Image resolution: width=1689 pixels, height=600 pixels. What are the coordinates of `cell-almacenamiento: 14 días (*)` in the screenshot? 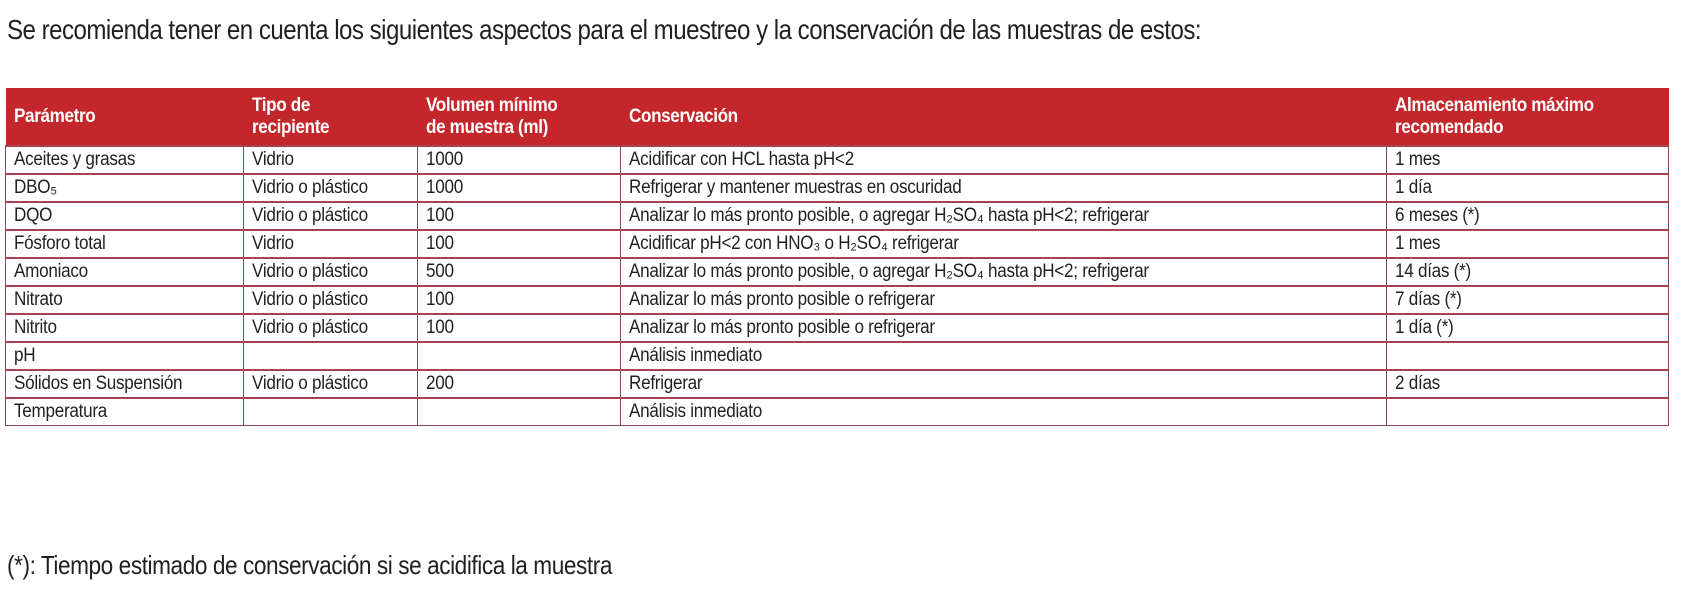 It's located at (1527, 272).